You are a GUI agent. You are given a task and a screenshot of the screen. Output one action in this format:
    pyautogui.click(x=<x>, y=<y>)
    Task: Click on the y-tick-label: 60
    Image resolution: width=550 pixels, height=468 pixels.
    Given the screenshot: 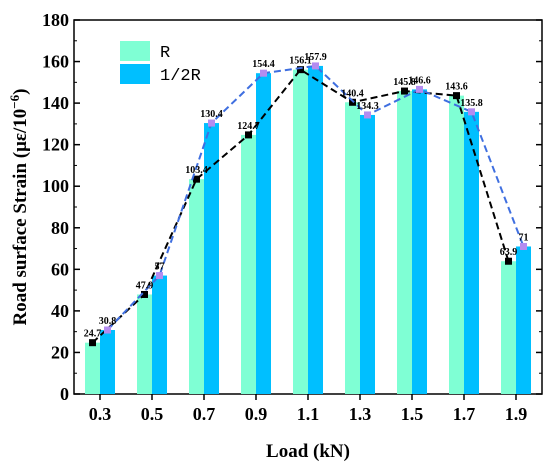 What is the action you would take?
    pyautogui.click(x=60, y=269)
    